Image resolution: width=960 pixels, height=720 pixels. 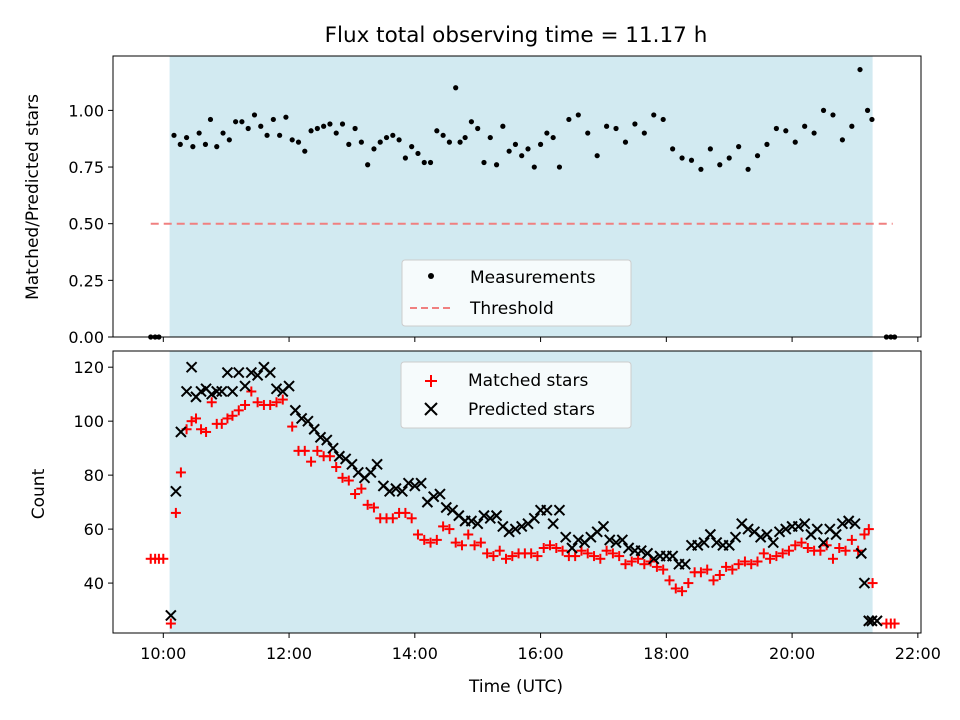 I want to click on x-tick-label: 10:00, so click(x=163, y=653).